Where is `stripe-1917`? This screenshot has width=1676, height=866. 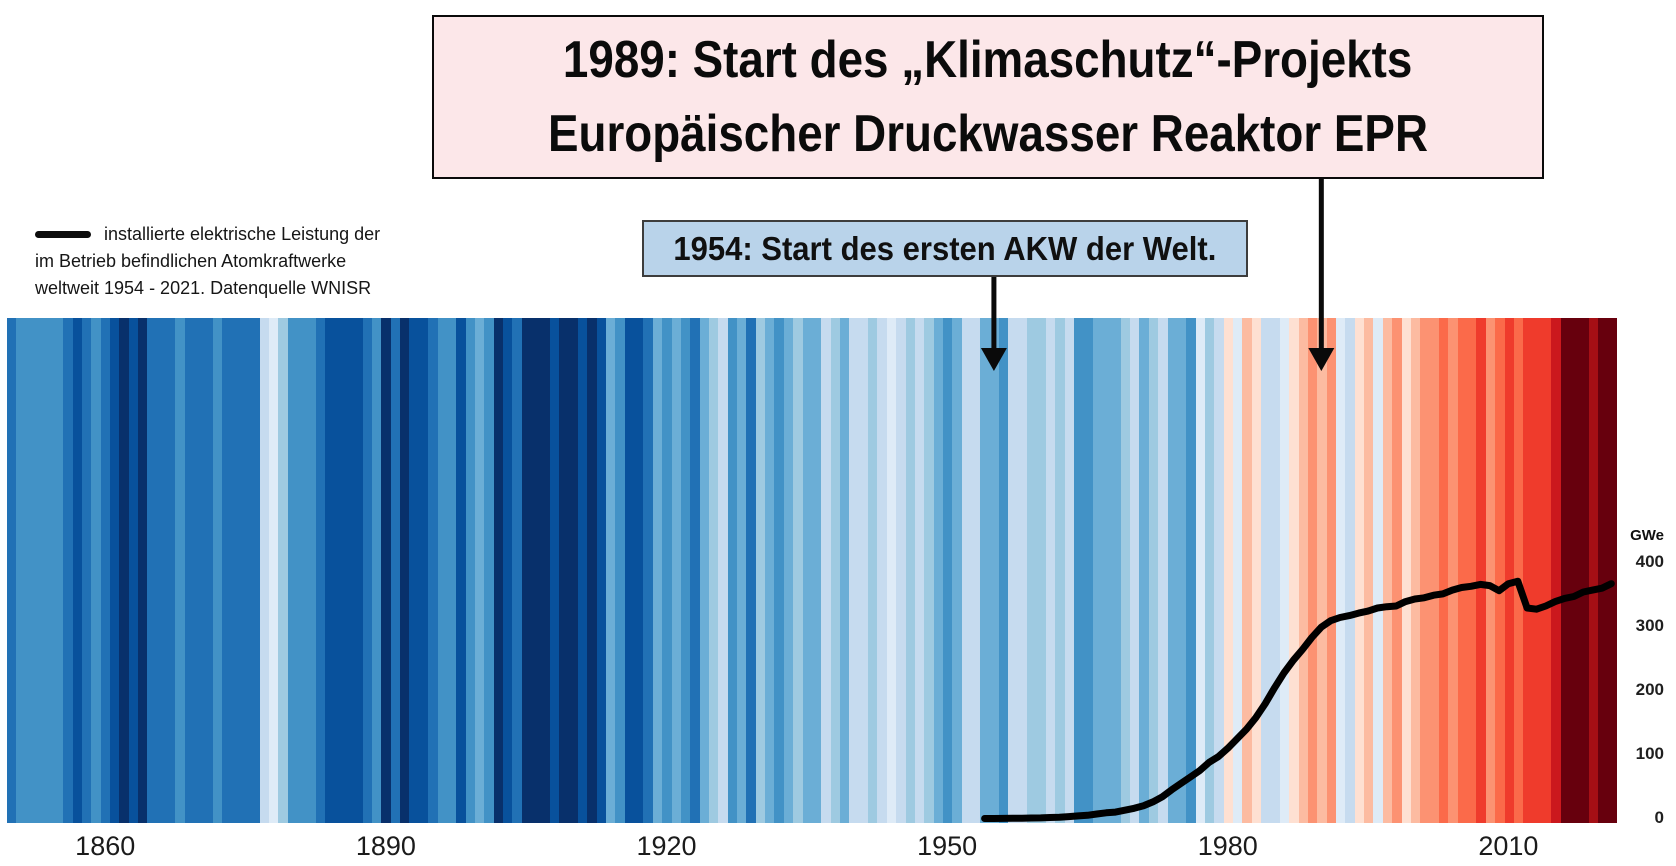 stripe-1917 is located at coordinates (639, 570).